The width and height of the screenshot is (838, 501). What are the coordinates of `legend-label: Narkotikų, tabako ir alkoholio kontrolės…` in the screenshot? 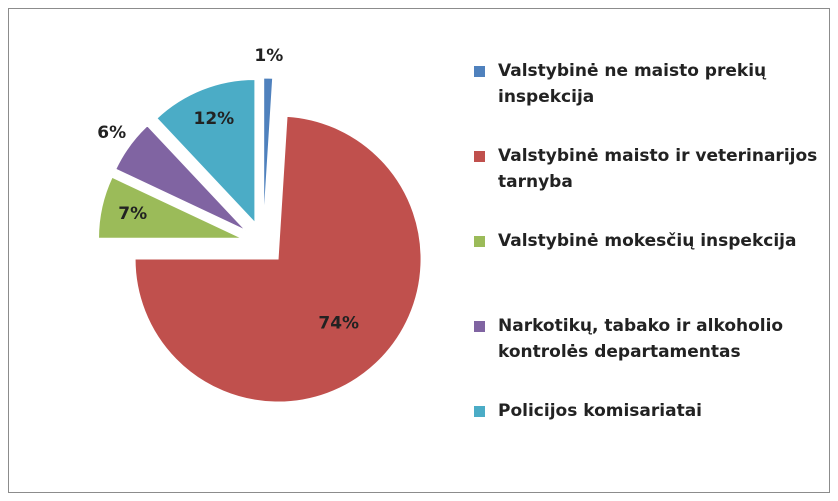 It's located at (641, 339).